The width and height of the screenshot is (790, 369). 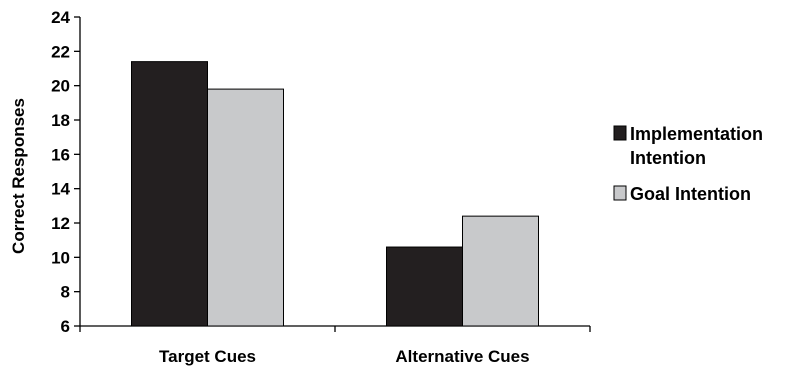 I want to click on legend-label-implementation-intention: Implementation, so click(x=696, y=134).